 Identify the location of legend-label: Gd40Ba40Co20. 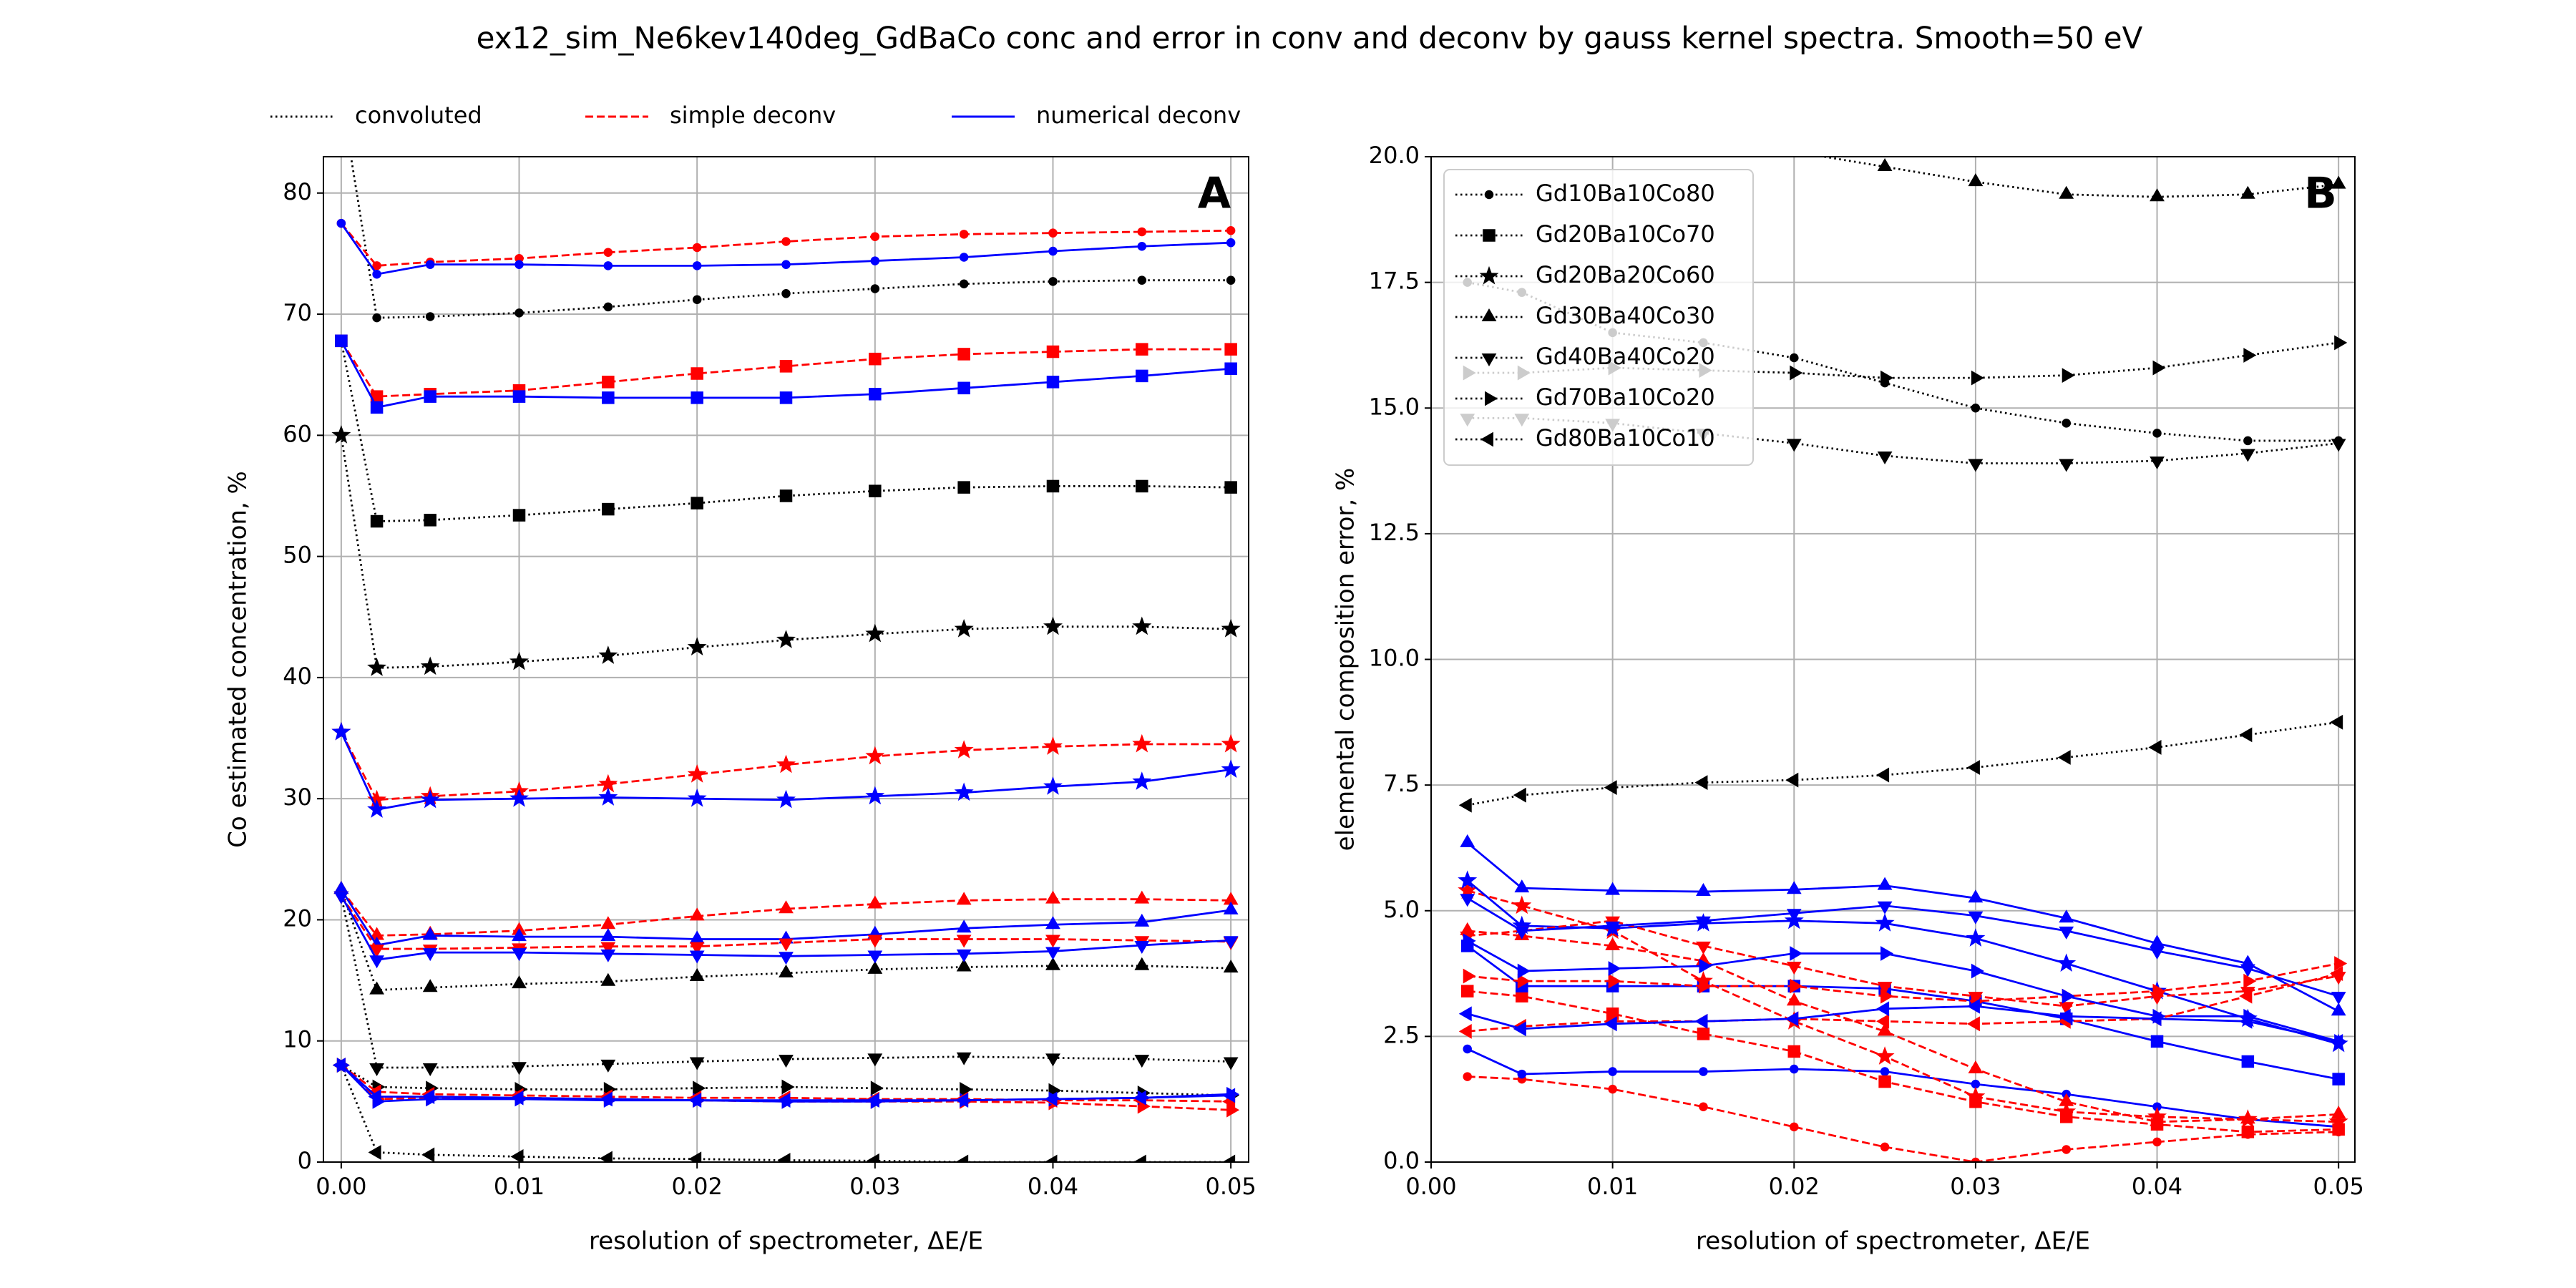
(1625, 356).